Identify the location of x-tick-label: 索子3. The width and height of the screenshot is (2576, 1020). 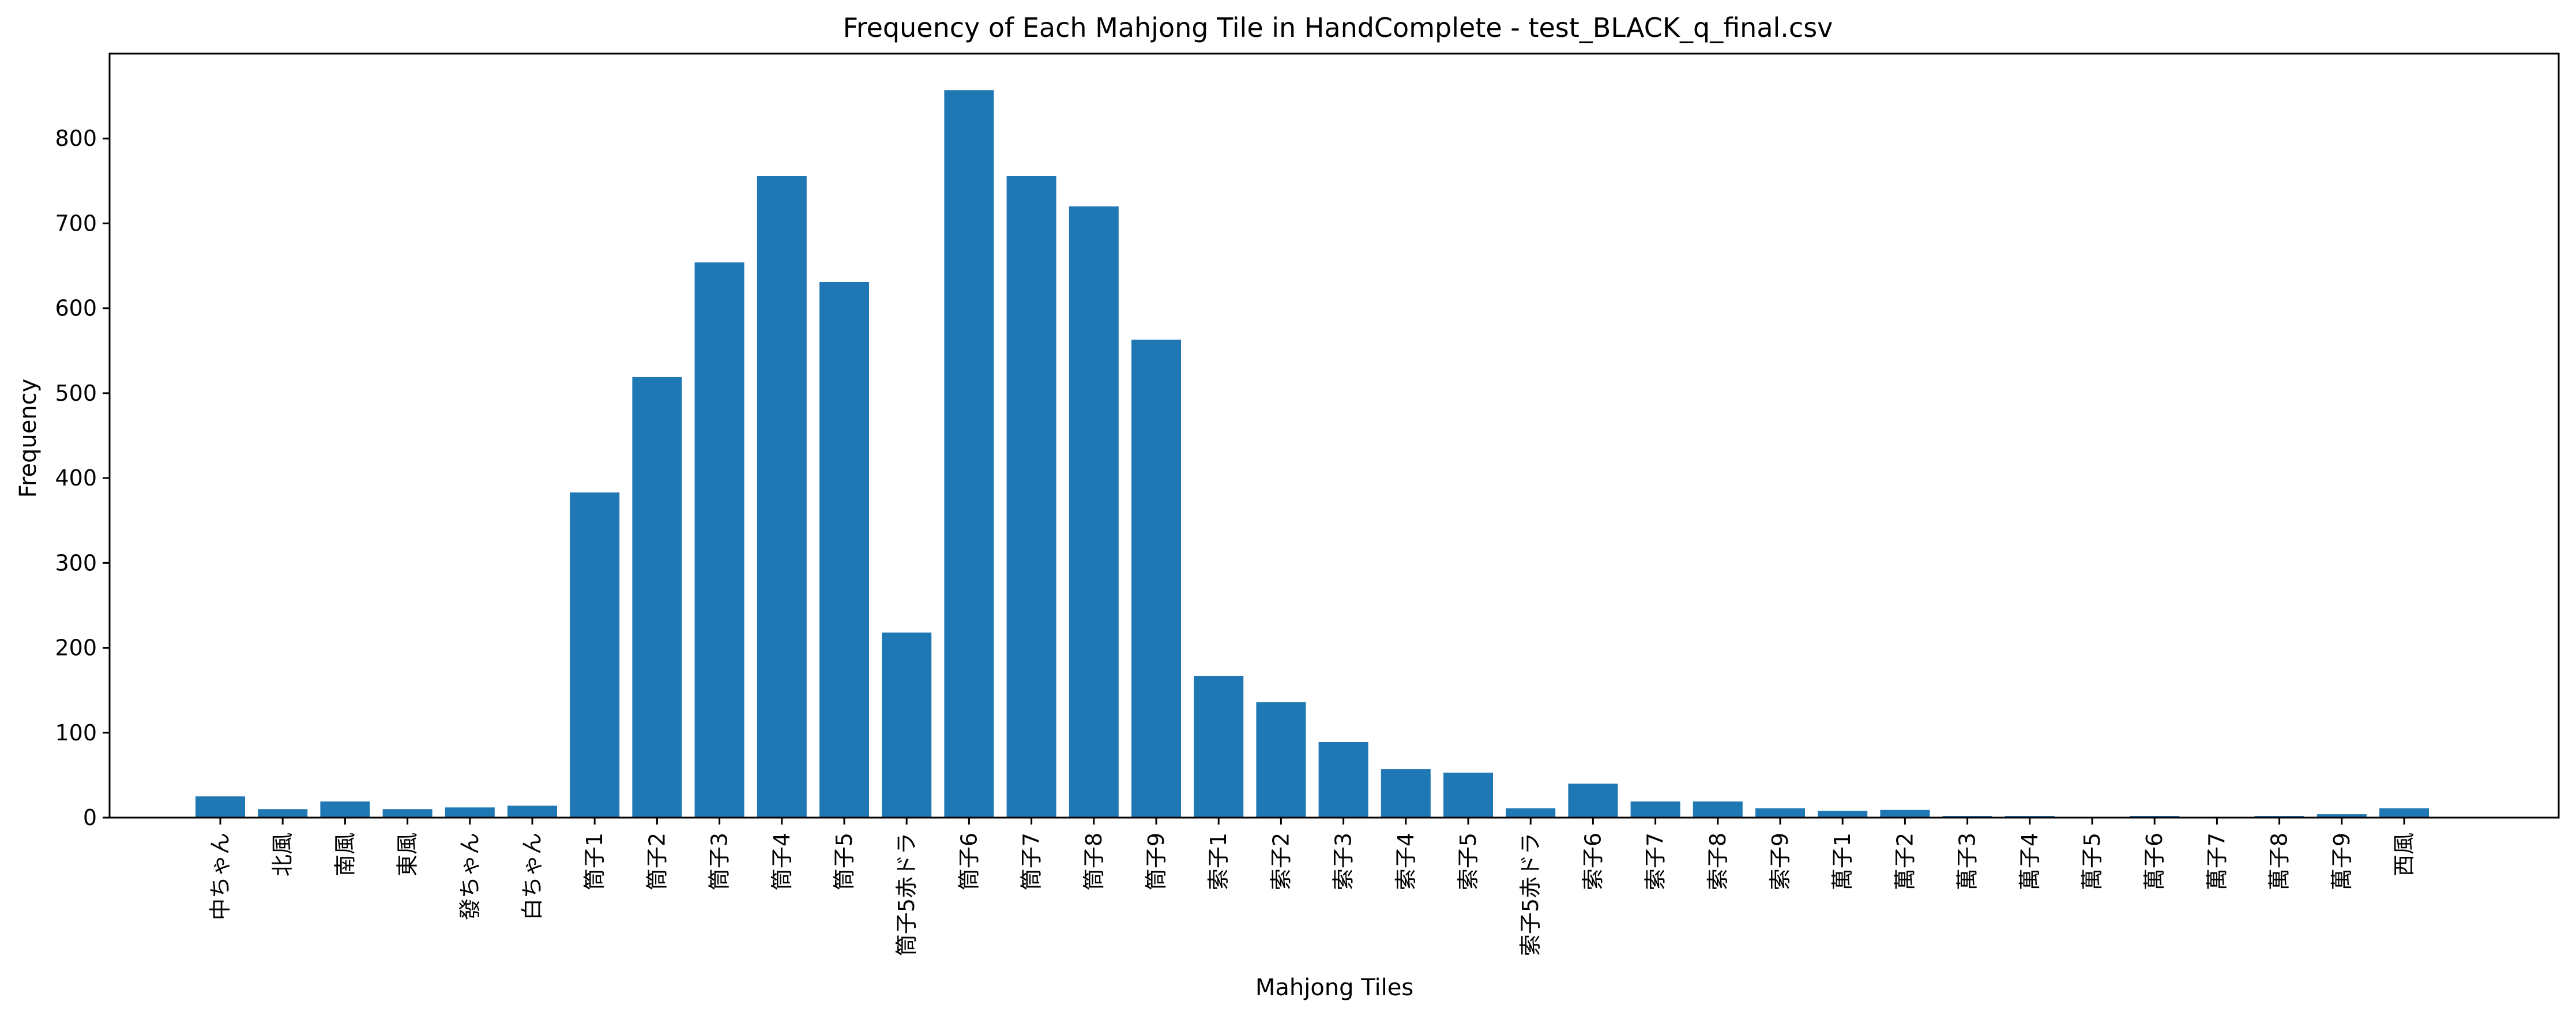
(1343, 861).